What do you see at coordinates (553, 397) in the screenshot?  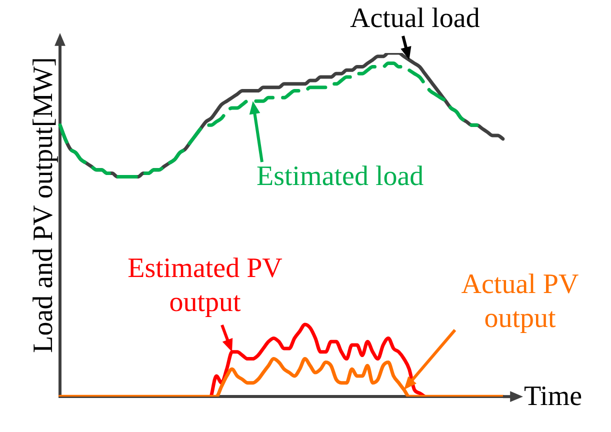 I see `x-axis-title: Time` at bounding box center [553, 397].